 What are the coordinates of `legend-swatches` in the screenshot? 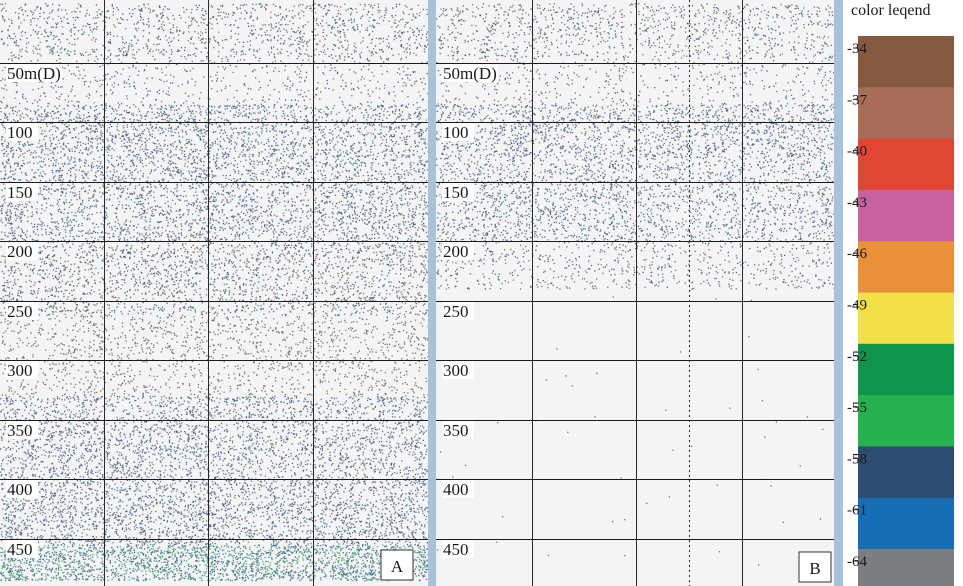 It's located at (906, 311).